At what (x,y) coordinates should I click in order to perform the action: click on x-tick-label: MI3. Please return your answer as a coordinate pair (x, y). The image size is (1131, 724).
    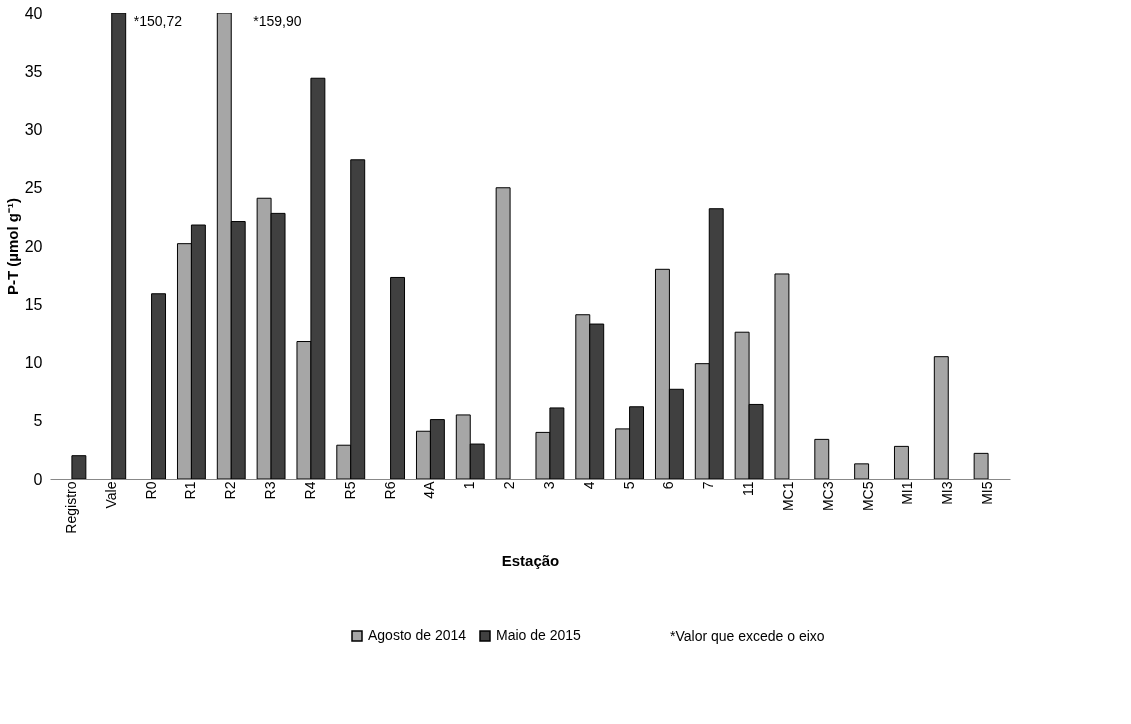
    Looking at the image, I should click on (947, 493).